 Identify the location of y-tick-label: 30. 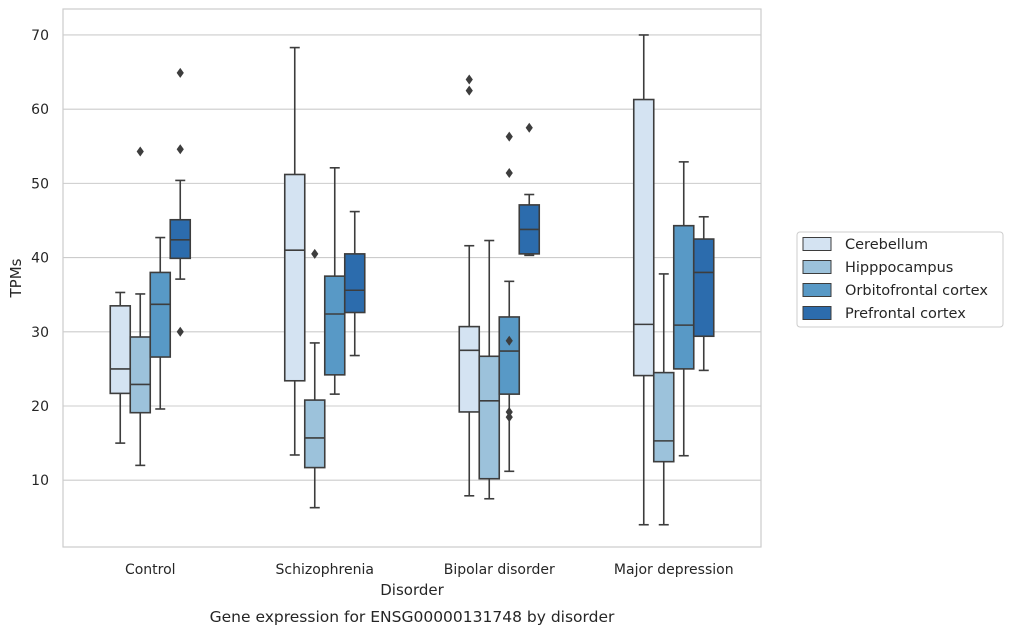
(40, 333).